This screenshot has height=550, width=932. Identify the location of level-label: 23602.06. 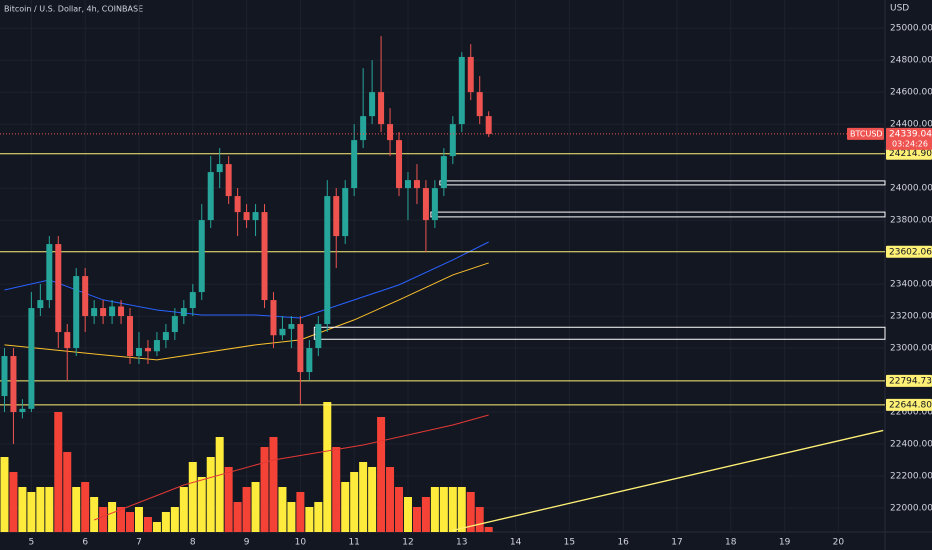
(910, 252).